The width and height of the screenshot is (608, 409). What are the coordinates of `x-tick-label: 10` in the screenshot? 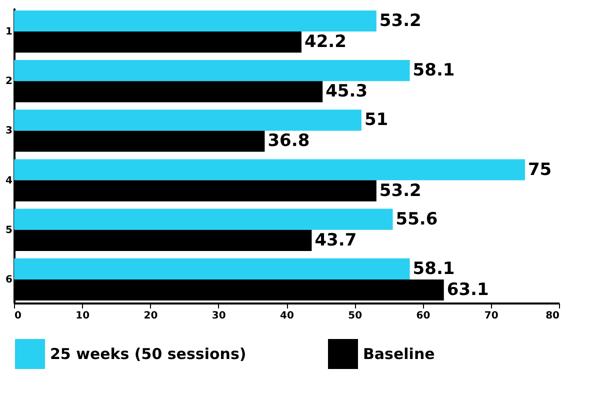 It's located at (83, 316).